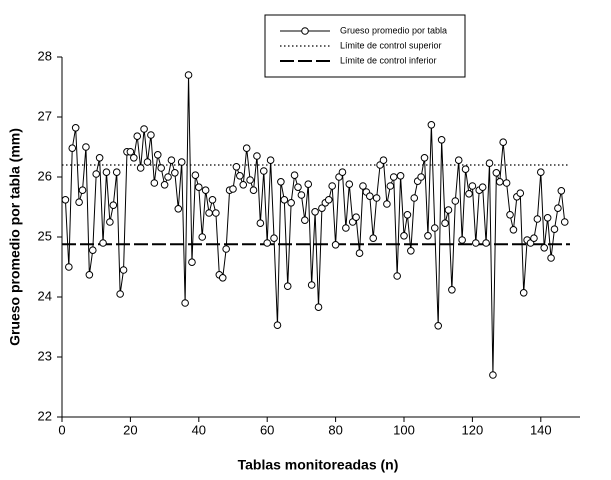 The image size is (611, 480). Describe the element at coordinates (45, 55) in the screenshot. I see `y-tick-label: 28` at that location.